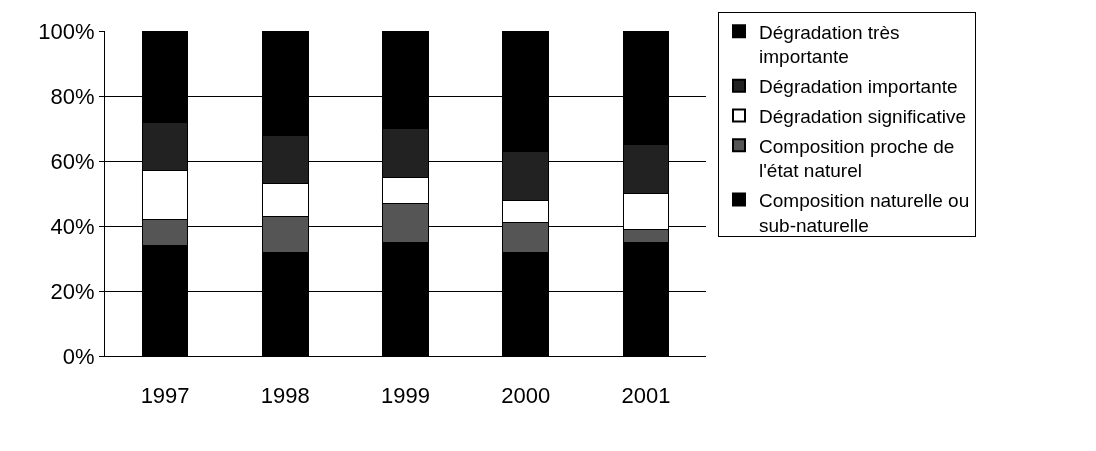 This screenshot has width=1096, height=451. Describe the element at coordinates (405, 396) in the screenshot. I see `x-tick-label: 1999` at that location.